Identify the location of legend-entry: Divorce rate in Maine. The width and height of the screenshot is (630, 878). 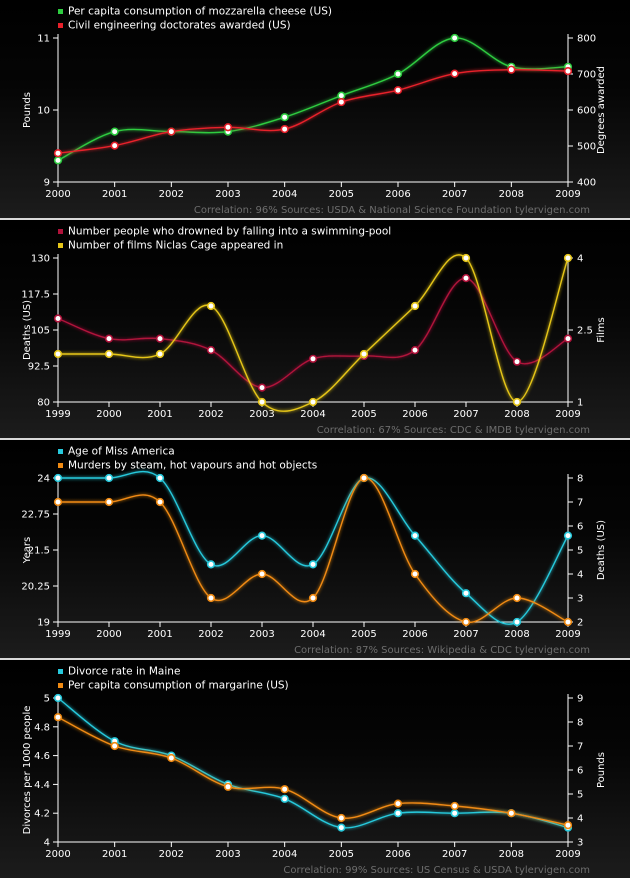
(124, 672).